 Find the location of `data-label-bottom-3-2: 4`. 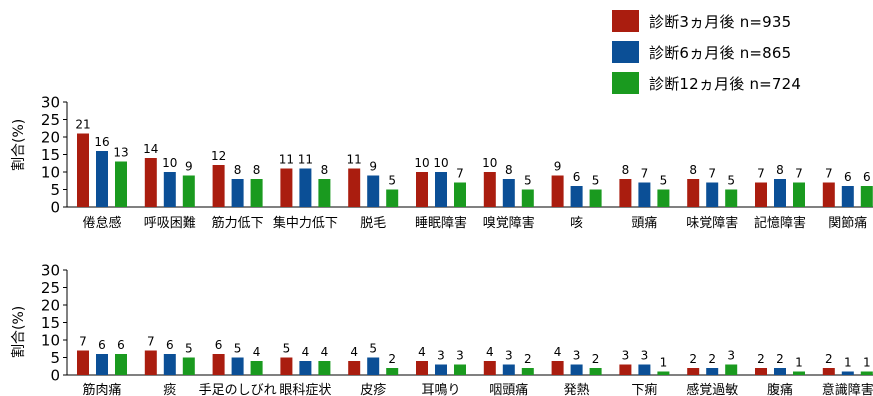

data-label-bottom-3-2: 4 is located at coordinates (325, 352).